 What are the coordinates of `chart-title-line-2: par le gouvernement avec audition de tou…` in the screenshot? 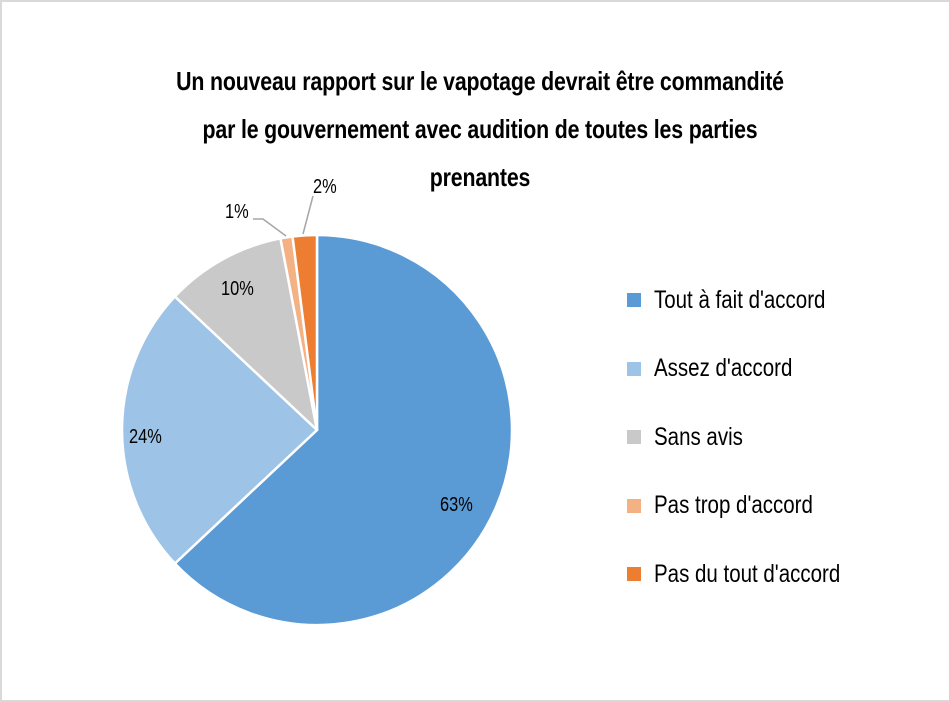 It's located at (480, 129).